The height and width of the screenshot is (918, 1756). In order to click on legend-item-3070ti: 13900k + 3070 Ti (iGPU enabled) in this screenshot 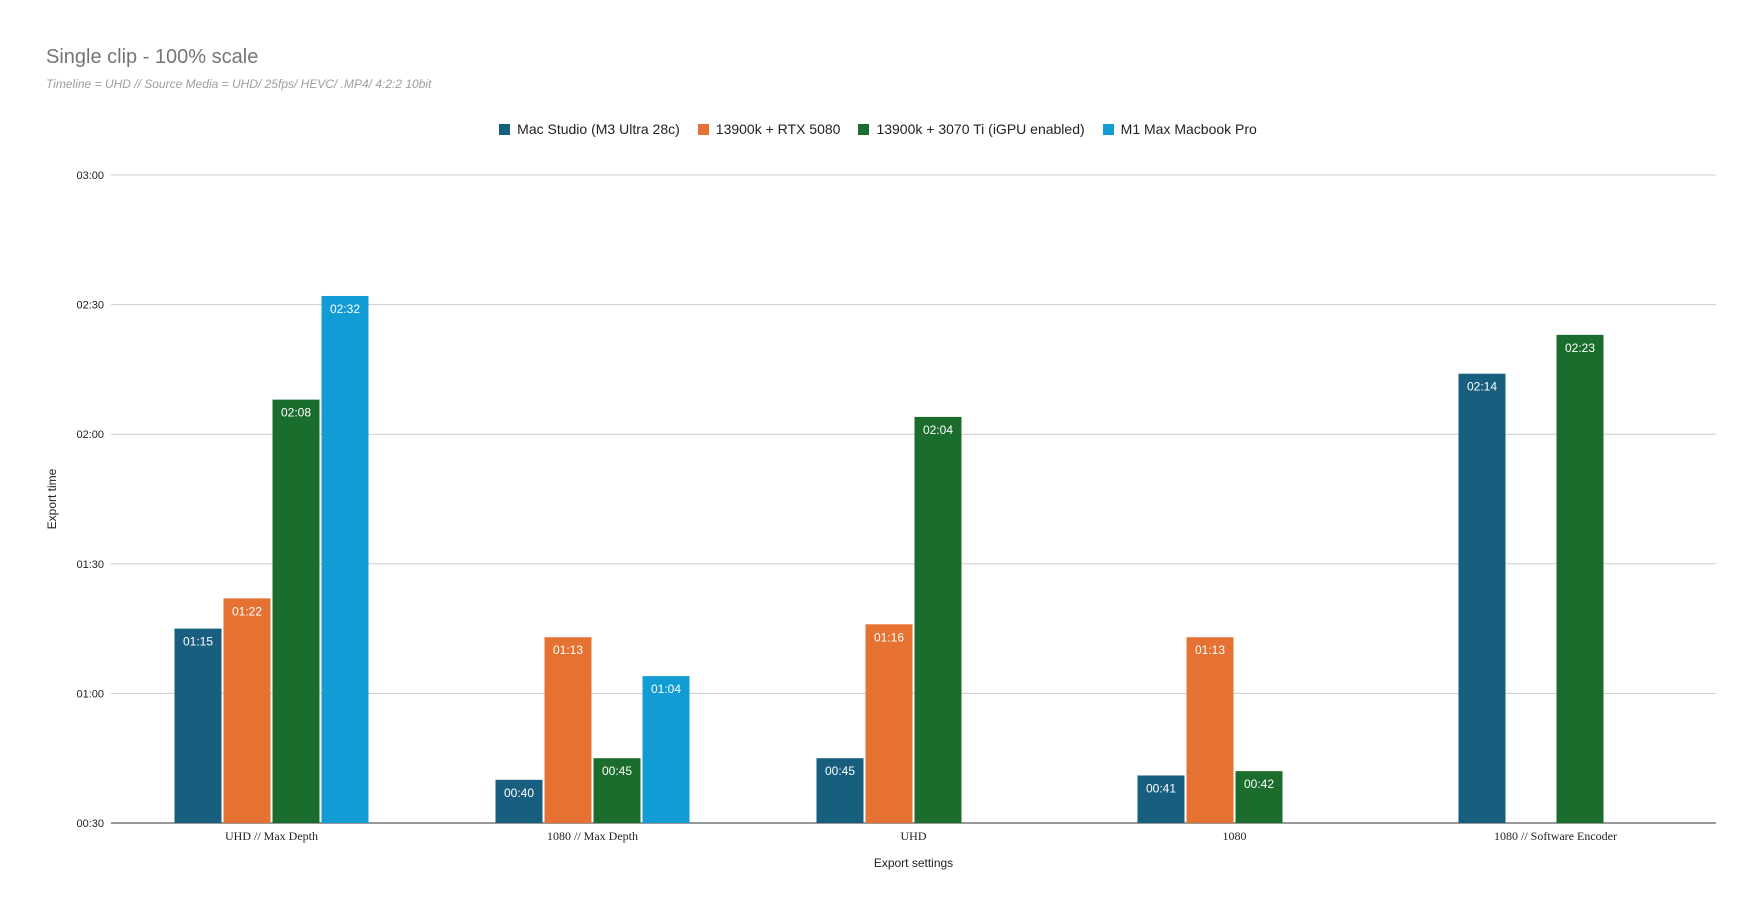, I will do `click(971, 129)`.